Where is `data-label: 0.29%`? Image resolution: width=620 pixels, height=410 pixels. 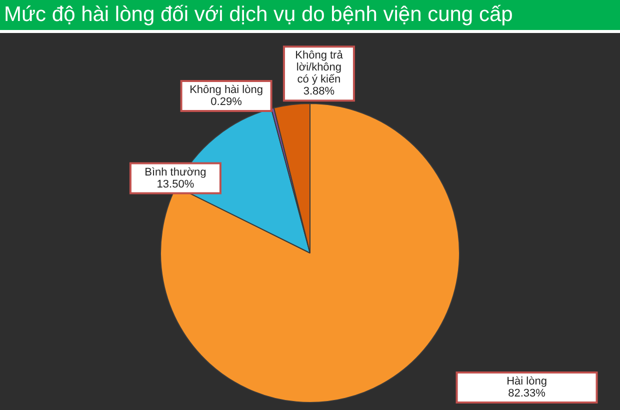
data-label: 0.29% is located at coordinates (226, 102).